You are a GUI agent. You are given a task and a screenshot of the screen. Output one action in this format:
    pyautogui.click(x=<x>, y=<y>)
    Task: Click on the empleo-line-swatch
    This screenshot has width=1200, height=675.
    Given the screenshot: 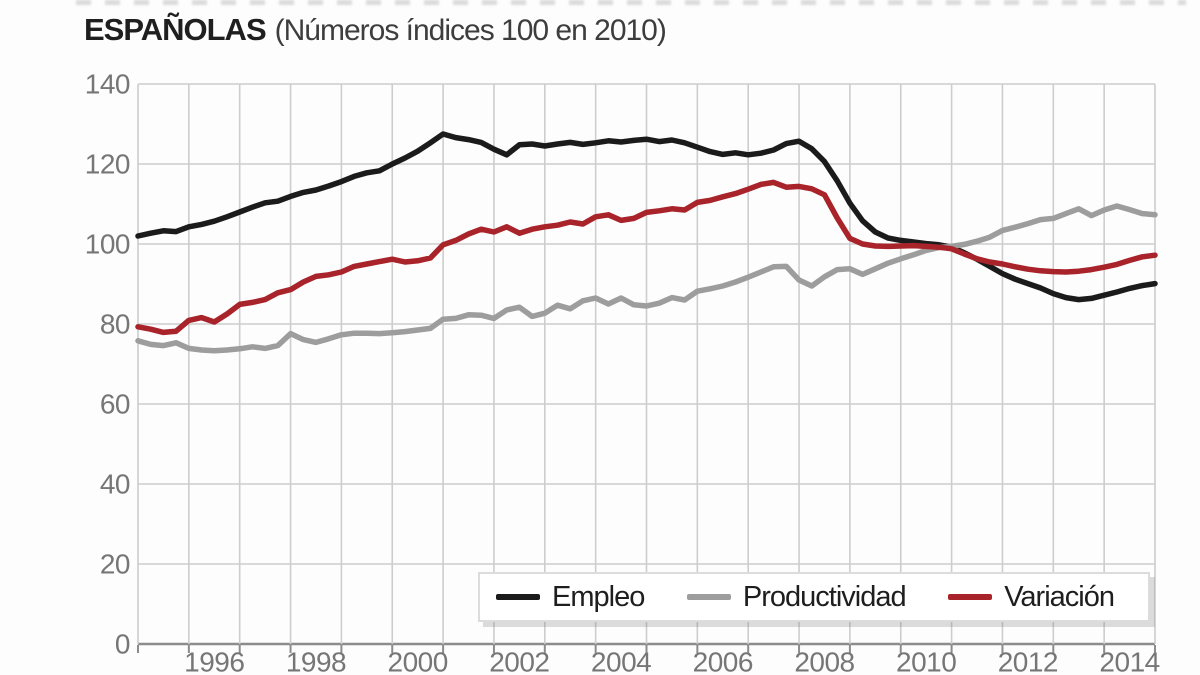 What is the action you would take?
    pyautogui.click(x=518, y=597)
    